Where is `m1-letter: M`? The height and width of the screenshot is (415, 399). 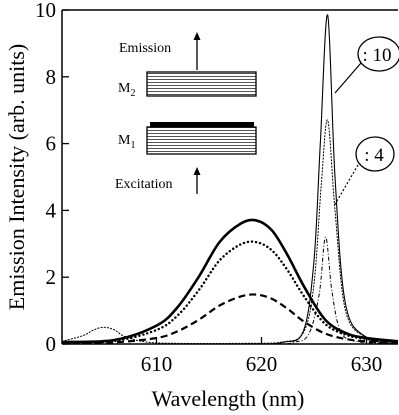 m1-letter: M is located at coordinates (124, 140).